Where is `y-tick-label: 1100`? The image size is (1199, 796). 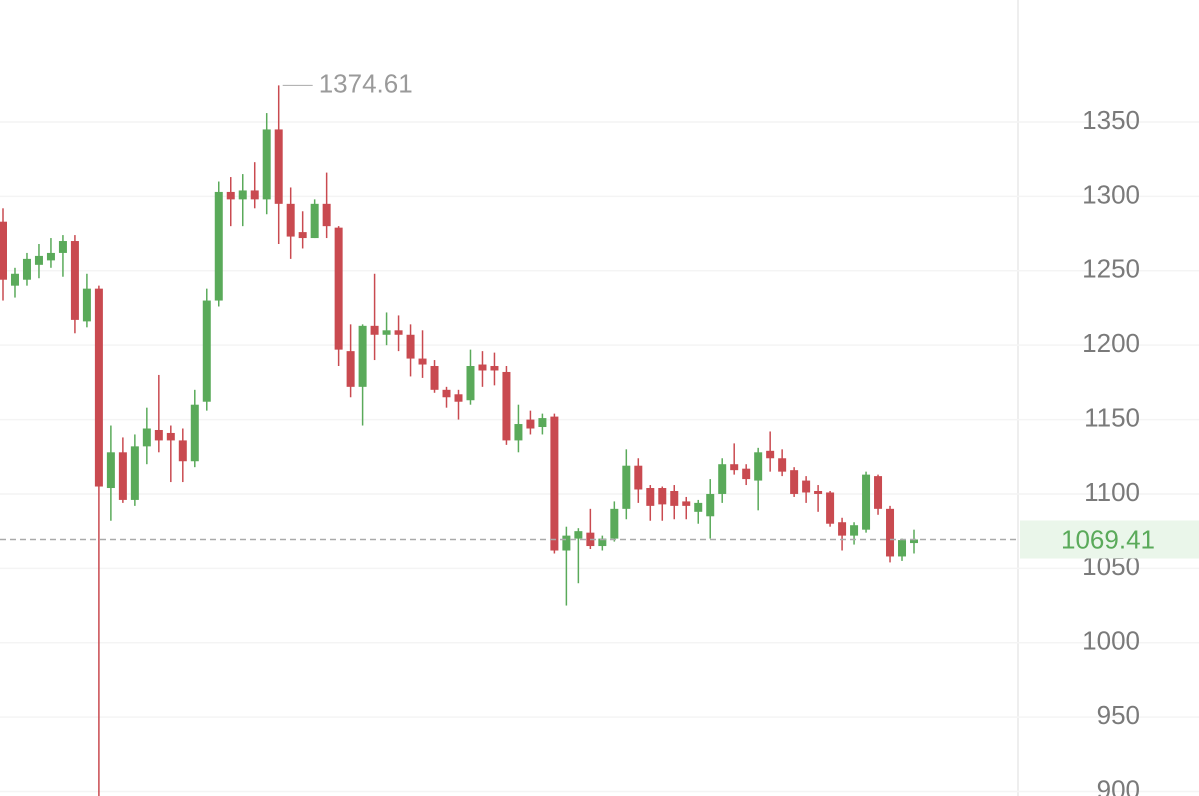 y-tick-label: 1100 is located at coordinates (1112, 492).